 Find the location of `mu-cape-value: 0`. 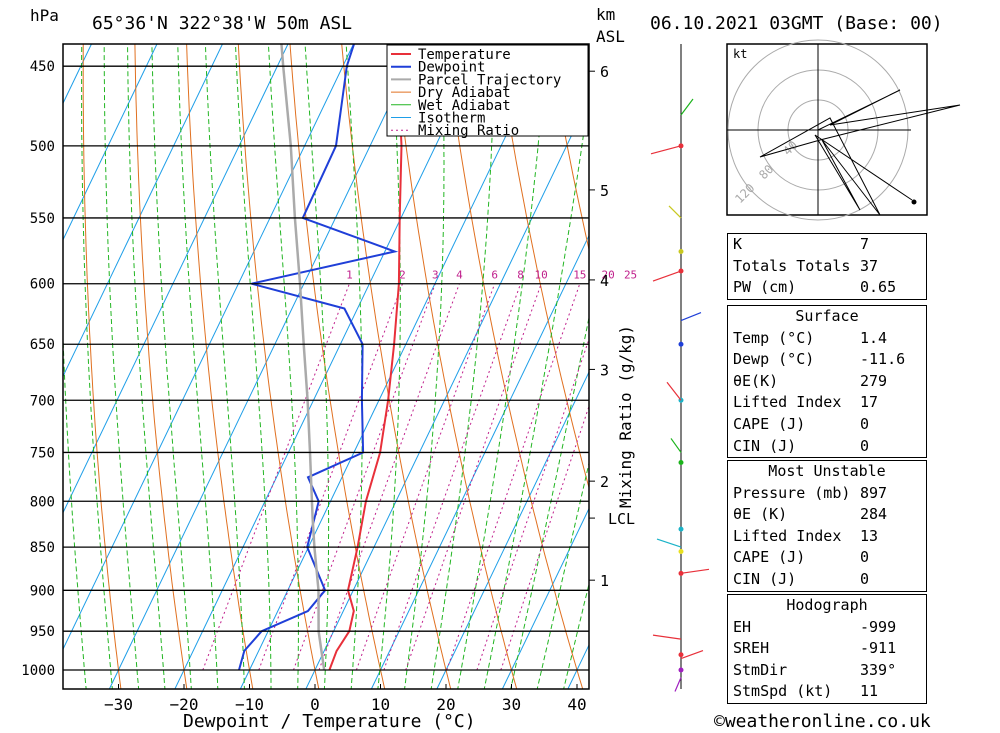

mu-cape-value: 0 is located at coordinates (865, 557).